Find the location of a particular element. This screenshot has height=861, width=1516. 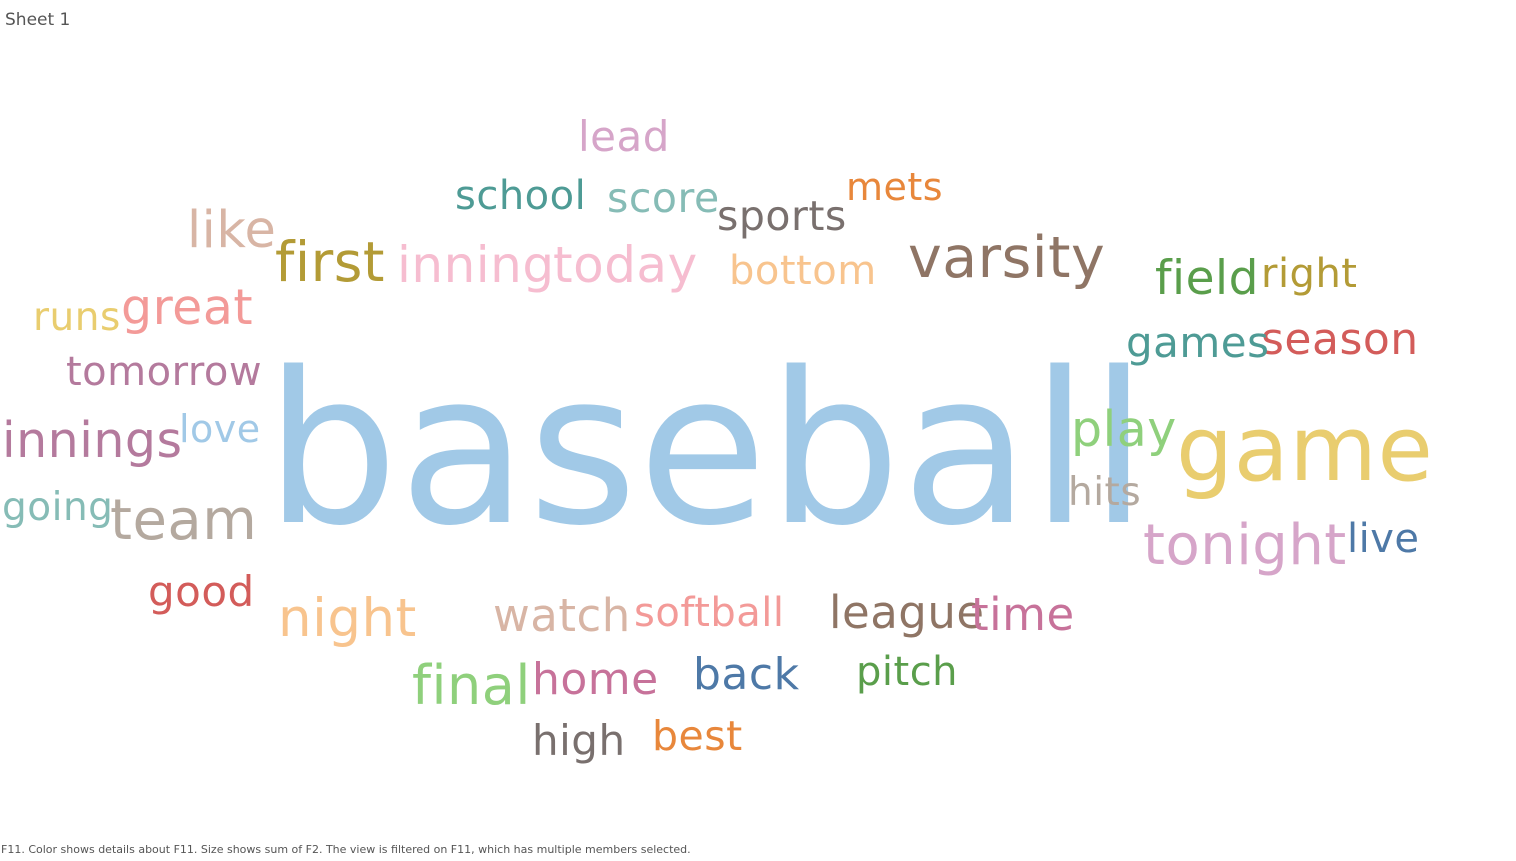

word-play: play is located at coordinates (1124, 429).